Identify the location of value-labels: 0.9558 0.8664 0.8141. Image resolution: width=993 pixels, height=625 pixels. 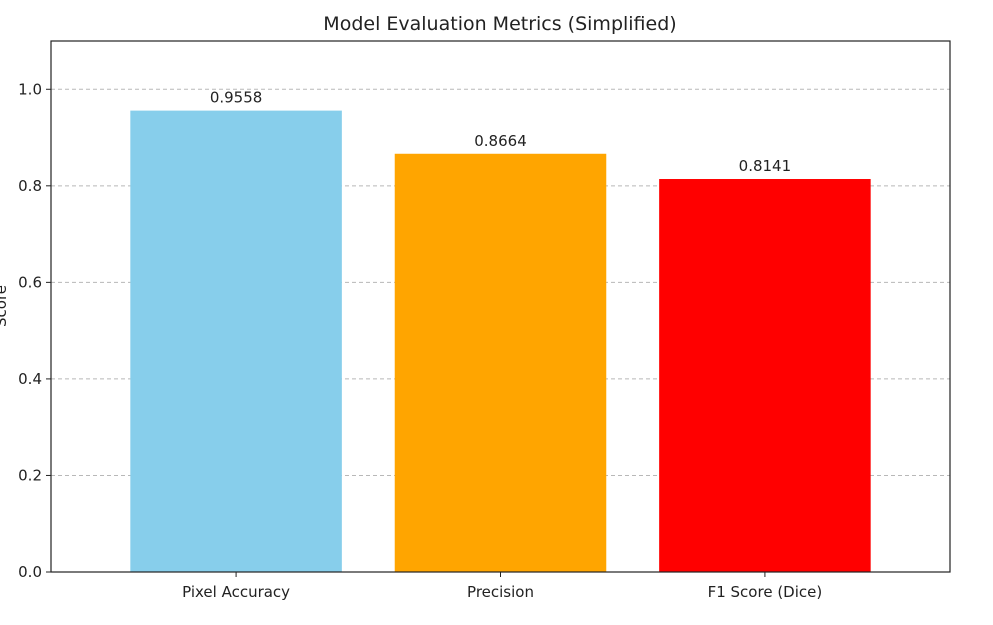
(500, 132).